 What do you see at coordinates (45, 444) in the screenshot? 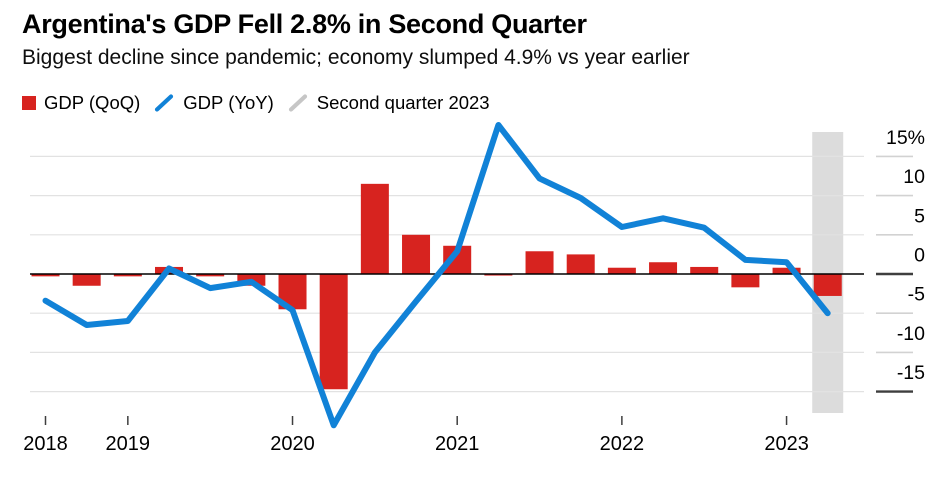
I see `x-axis-label-2018: 2018` at bounding box center [45, 444].